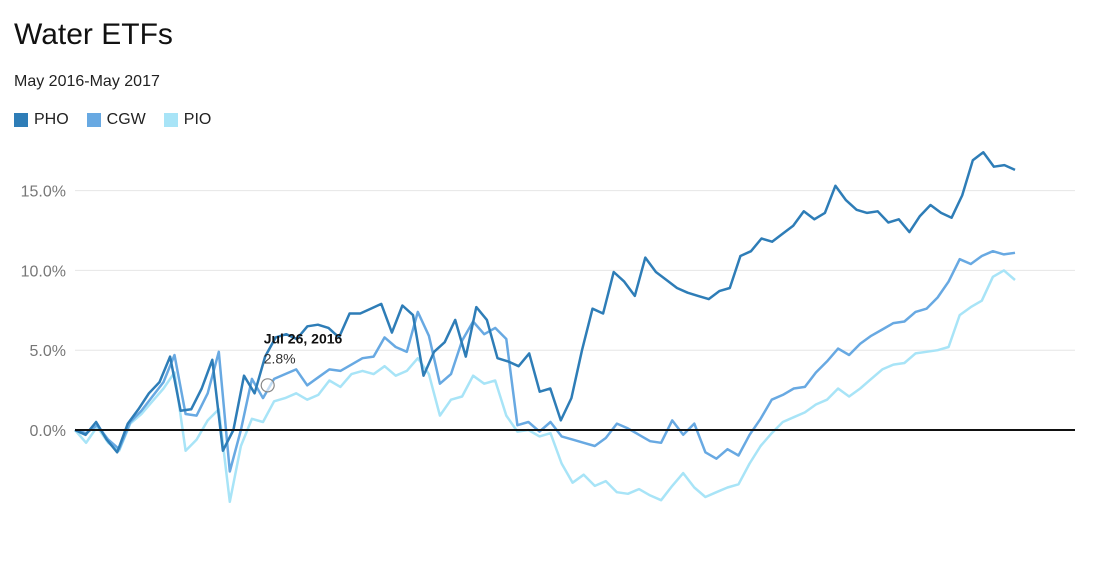 Image resolution: width=1104 pixels, height=566 pixels. Describe the element at coordinates (301, 361) in the screenshot. I see `tooltip: Jul 26, 2016 2.8%` at that location.